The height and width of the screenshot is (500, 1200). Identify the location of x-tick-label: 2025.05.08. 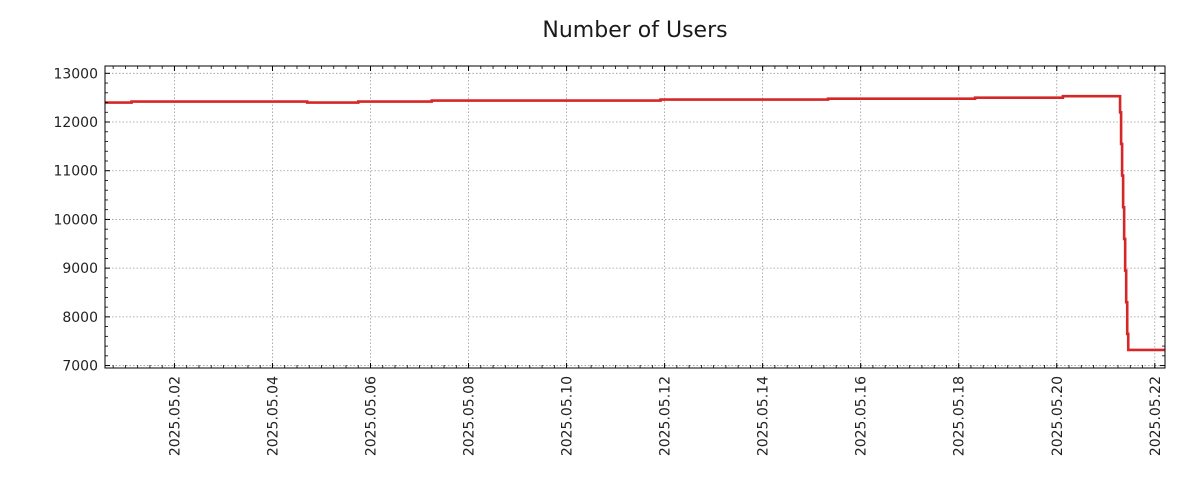
(470, 416).